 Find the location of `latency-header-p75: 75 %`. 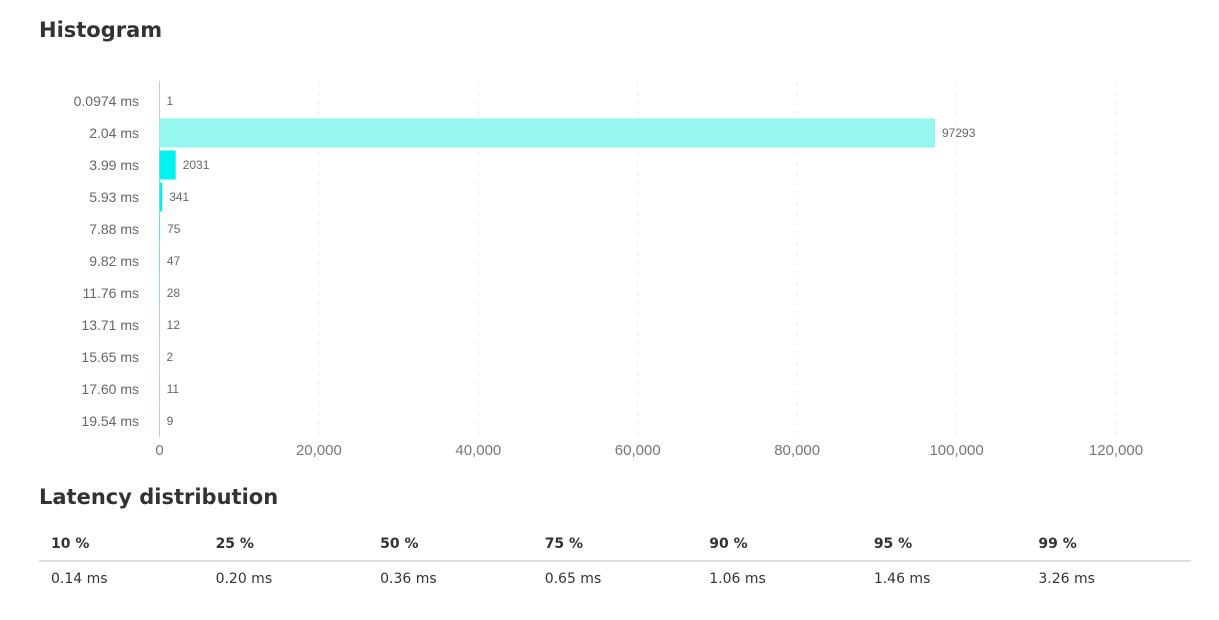

latency-header-p75: 75 % is located at coordinates (615, 544).